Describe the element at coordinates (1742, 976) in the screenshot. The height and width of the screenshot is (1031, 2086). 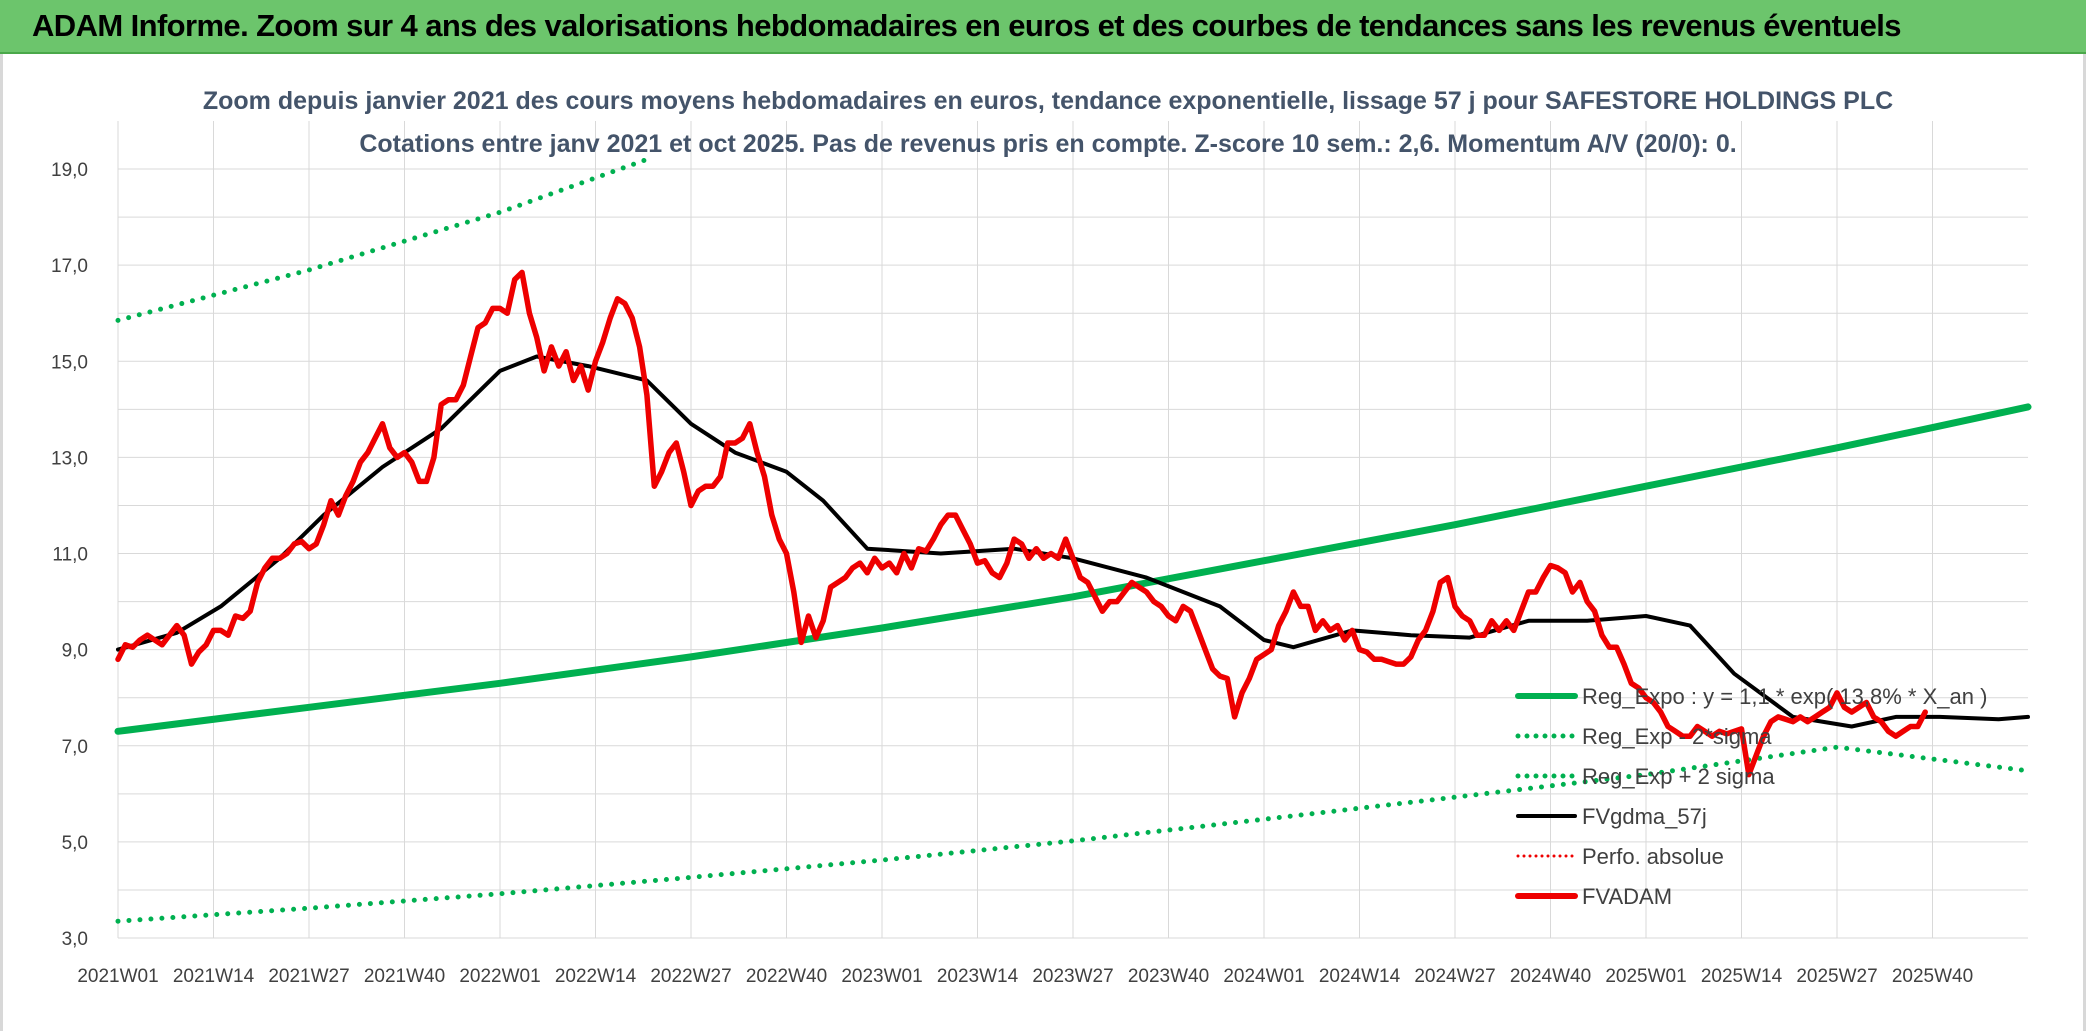
I see `x-tick-label: 2025W14` at that location.